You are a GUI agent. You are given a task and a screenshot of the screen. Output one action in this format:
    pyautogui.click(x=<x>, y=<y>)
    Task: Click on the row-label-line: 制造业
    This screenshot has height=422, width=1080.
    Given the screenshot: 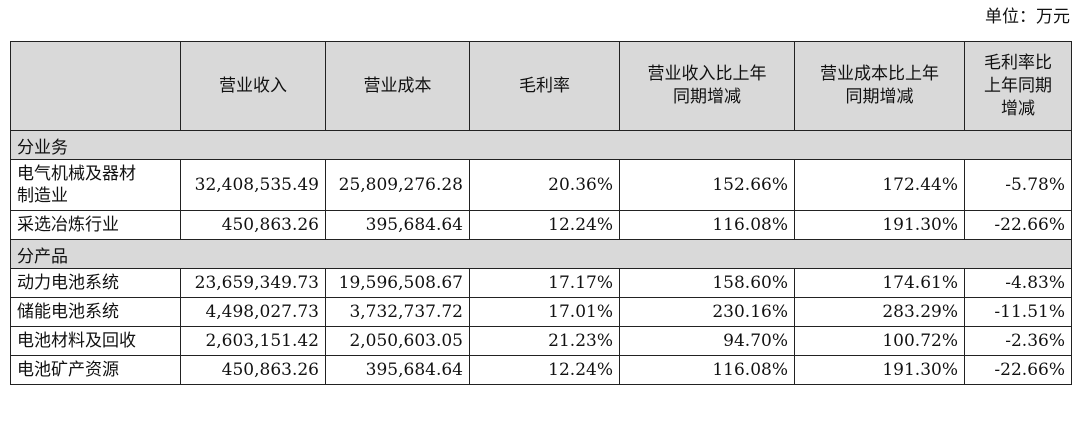 What is the action you would take?
    pyautogui.click(x=42, y=196)
    